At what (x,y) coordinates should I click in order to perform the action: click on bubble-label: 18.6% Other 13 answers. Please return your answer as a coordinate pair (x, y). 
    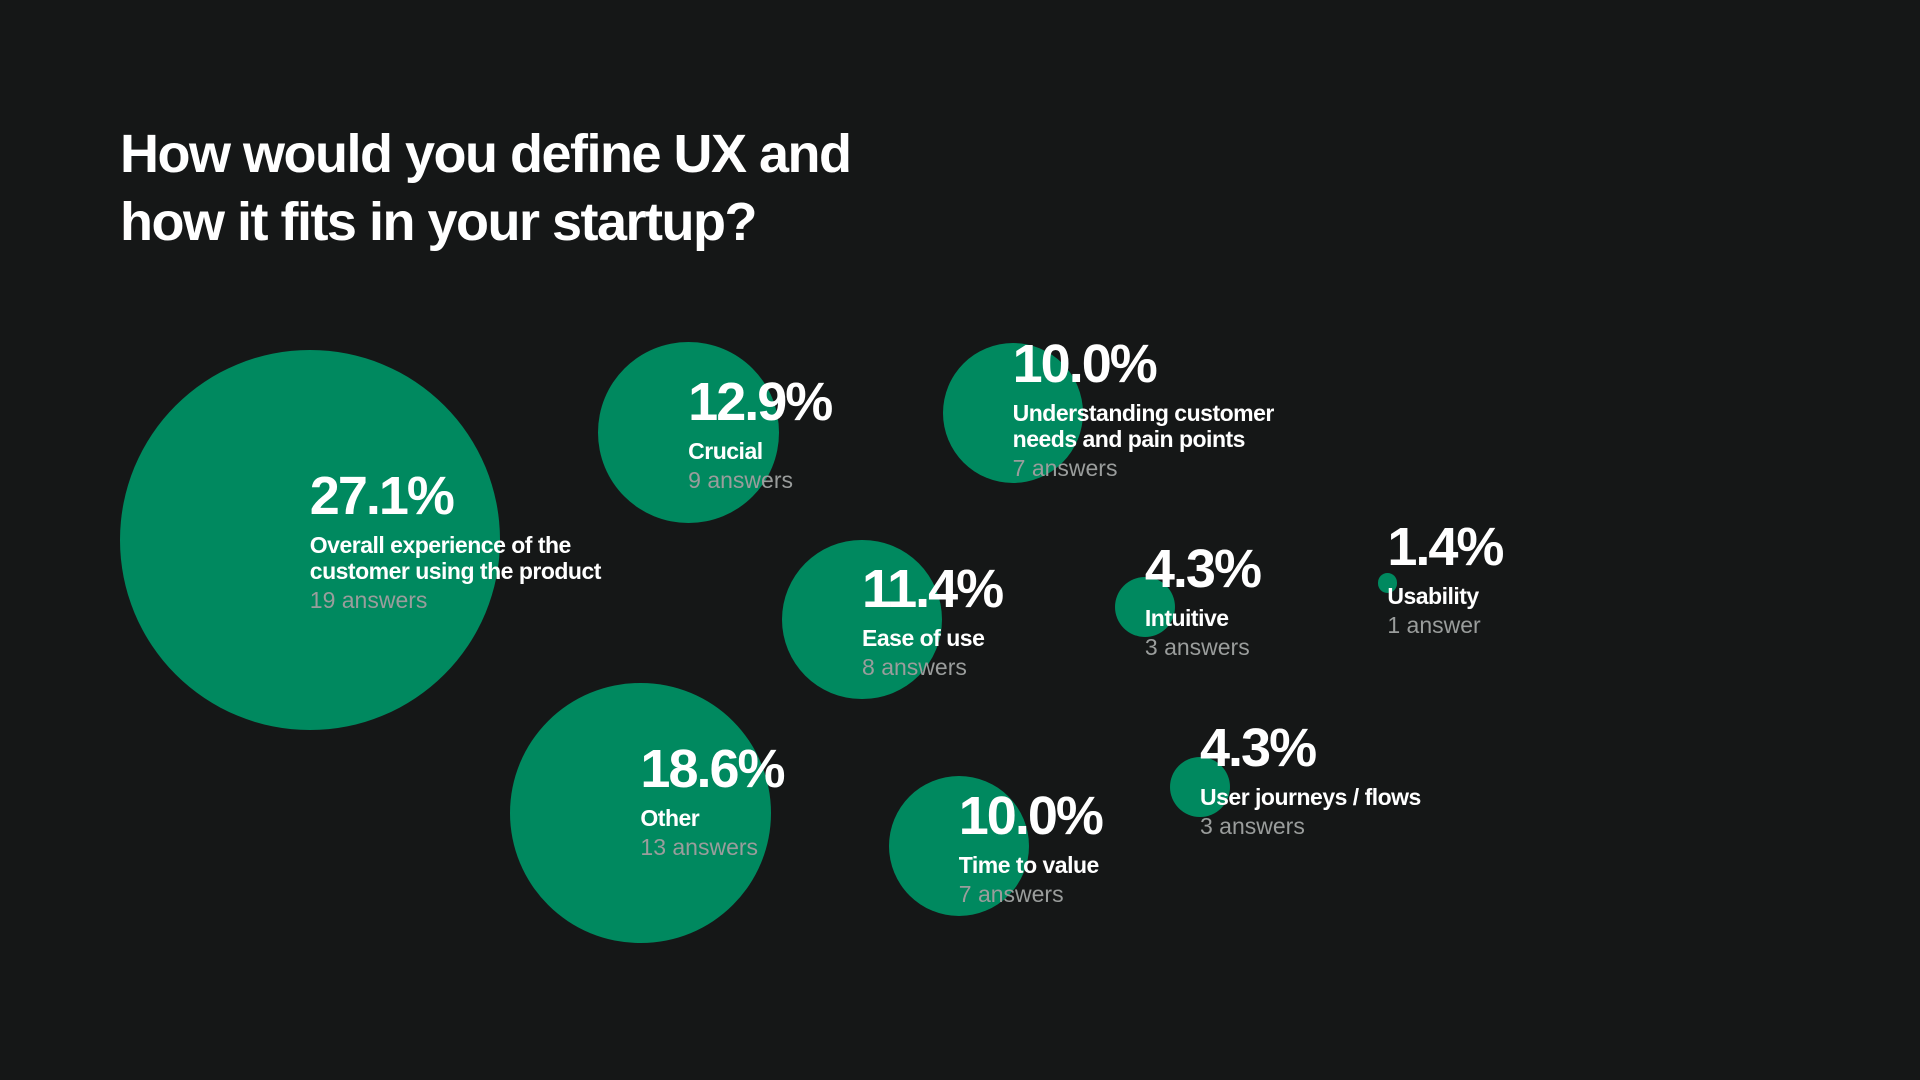
    Looking at the image, I should click on (795, 800).